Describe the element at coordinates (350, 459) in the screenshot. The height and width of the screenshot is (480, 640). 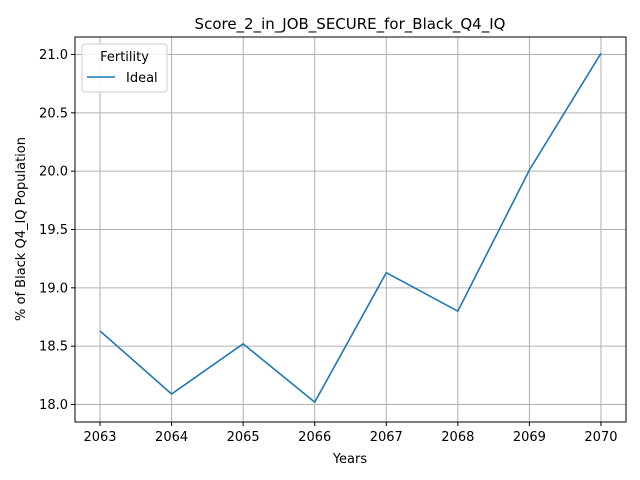
I see `x-axis-label: Years` at that location.